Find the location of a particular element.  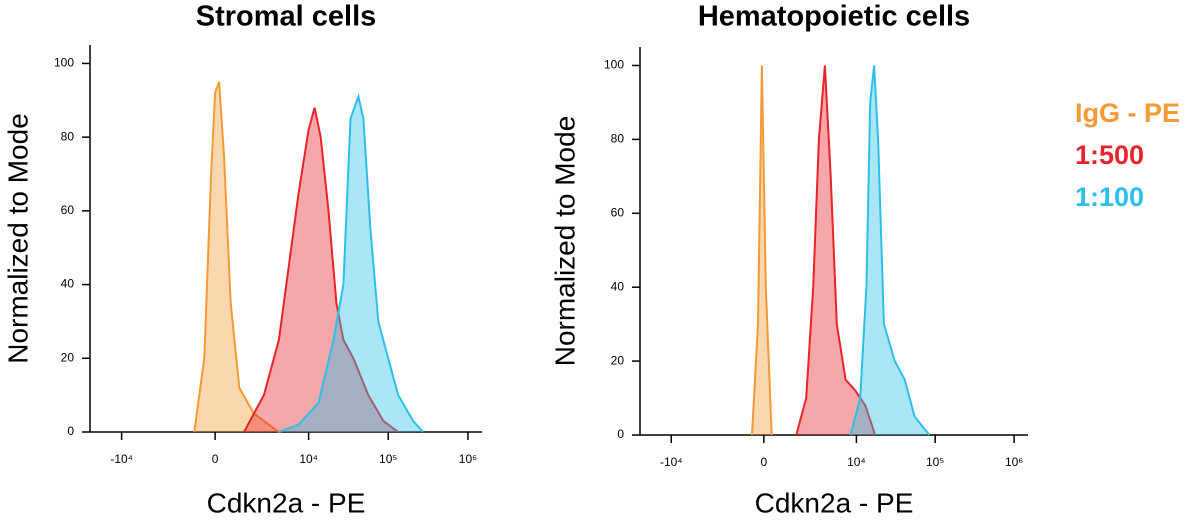

legend-entry: 1:100 is located at coordinates (1109, 197).